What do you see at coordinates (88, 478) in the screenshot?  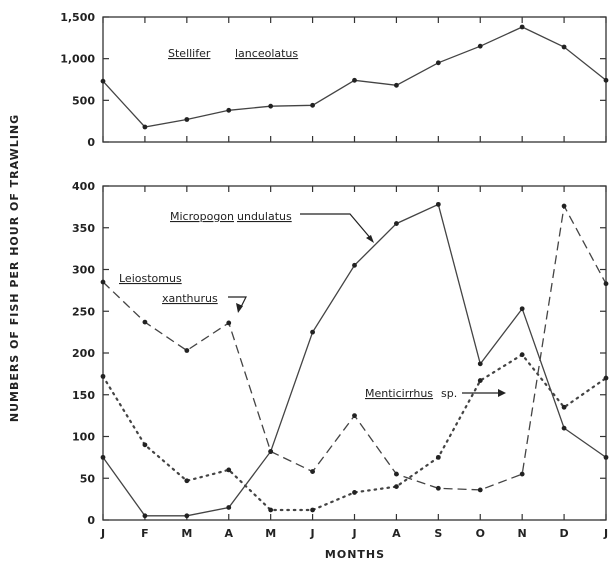 I see `panel1-y-tick-label: 50` at bounding box center [88, 478].